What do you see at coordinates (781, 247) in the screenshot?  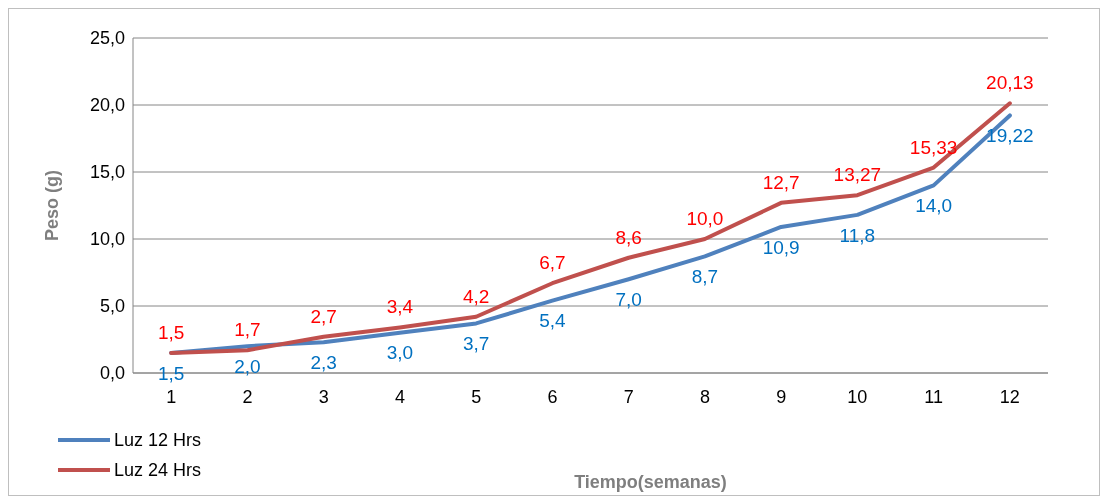 I see `data-label: 10,9` at bounding box center [781, 247].